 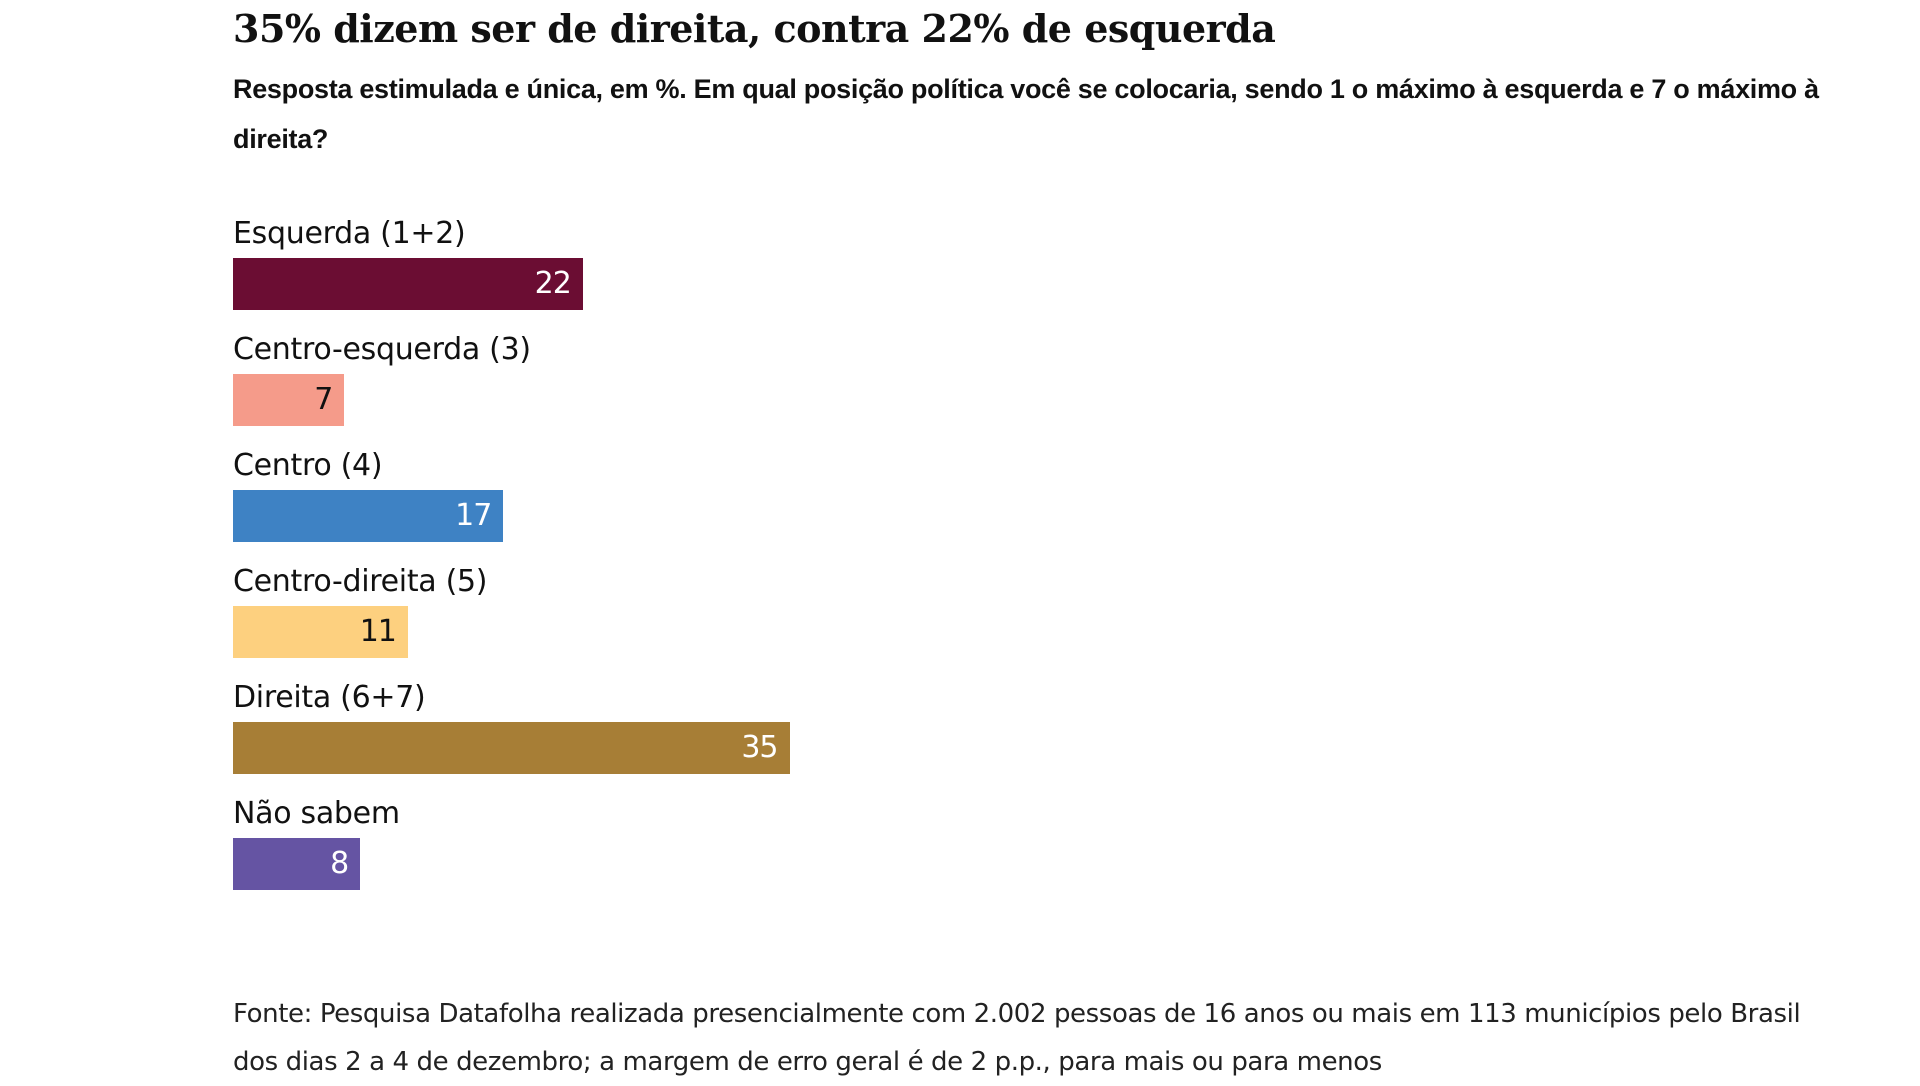 What do you see at coordinates (368, 516) in the screenshot?
I see `bar: 17` at bounding box center [368, 516].